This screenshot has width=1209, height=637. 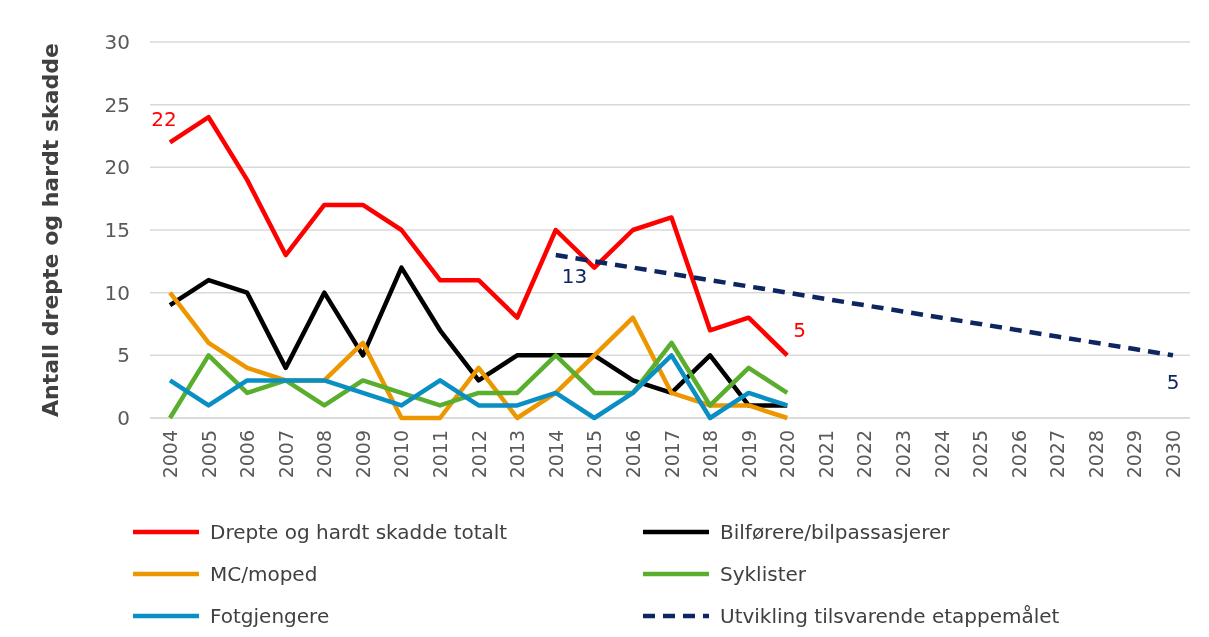 What do you see at coordinates (890, 616) in the screenshot?
I see `legend-label: Utvikling tilsvarende etappemålet` at bounding box center [890, 616].